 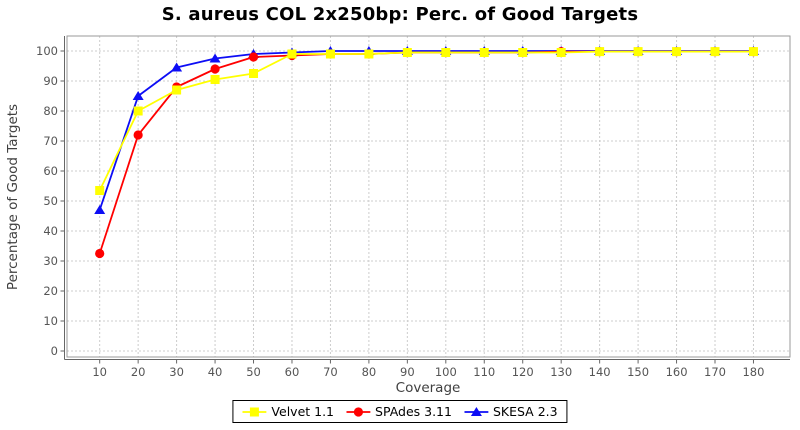 I want to click on y-axis-title: Percentage of Good Targets, so click(x=13, y=197).